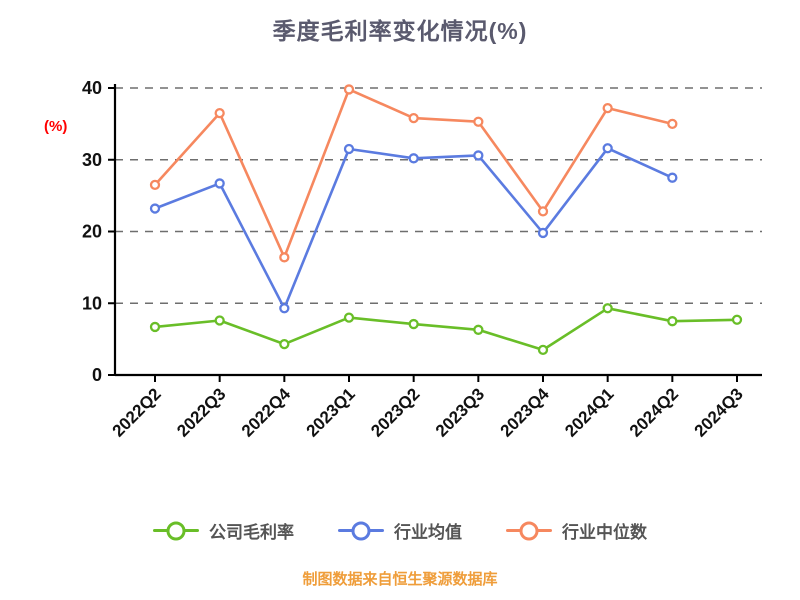 This screenshot has height=600, width=800. Describe the element at coordinates (56, 126) in the screenshot. I see `y-axis-label: (%)` at that location.